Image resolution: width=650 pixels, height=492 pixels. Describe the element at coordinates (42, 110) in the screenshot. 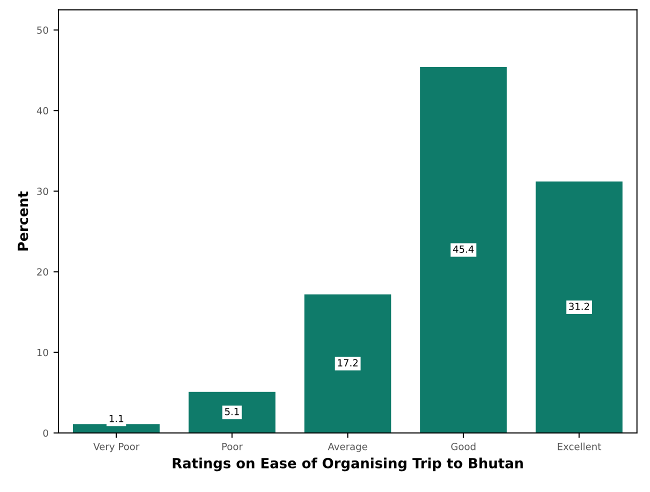

I see `y-tick-label: 40` at that location.